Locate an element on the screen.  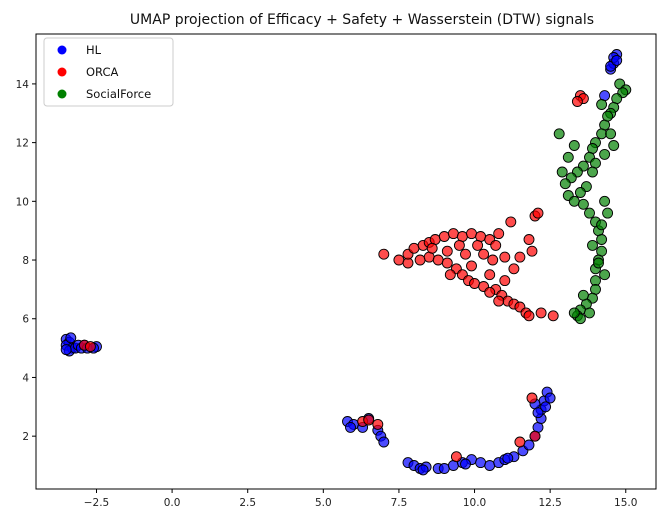
legend-marker-orca is located at coordinates (62, 72).